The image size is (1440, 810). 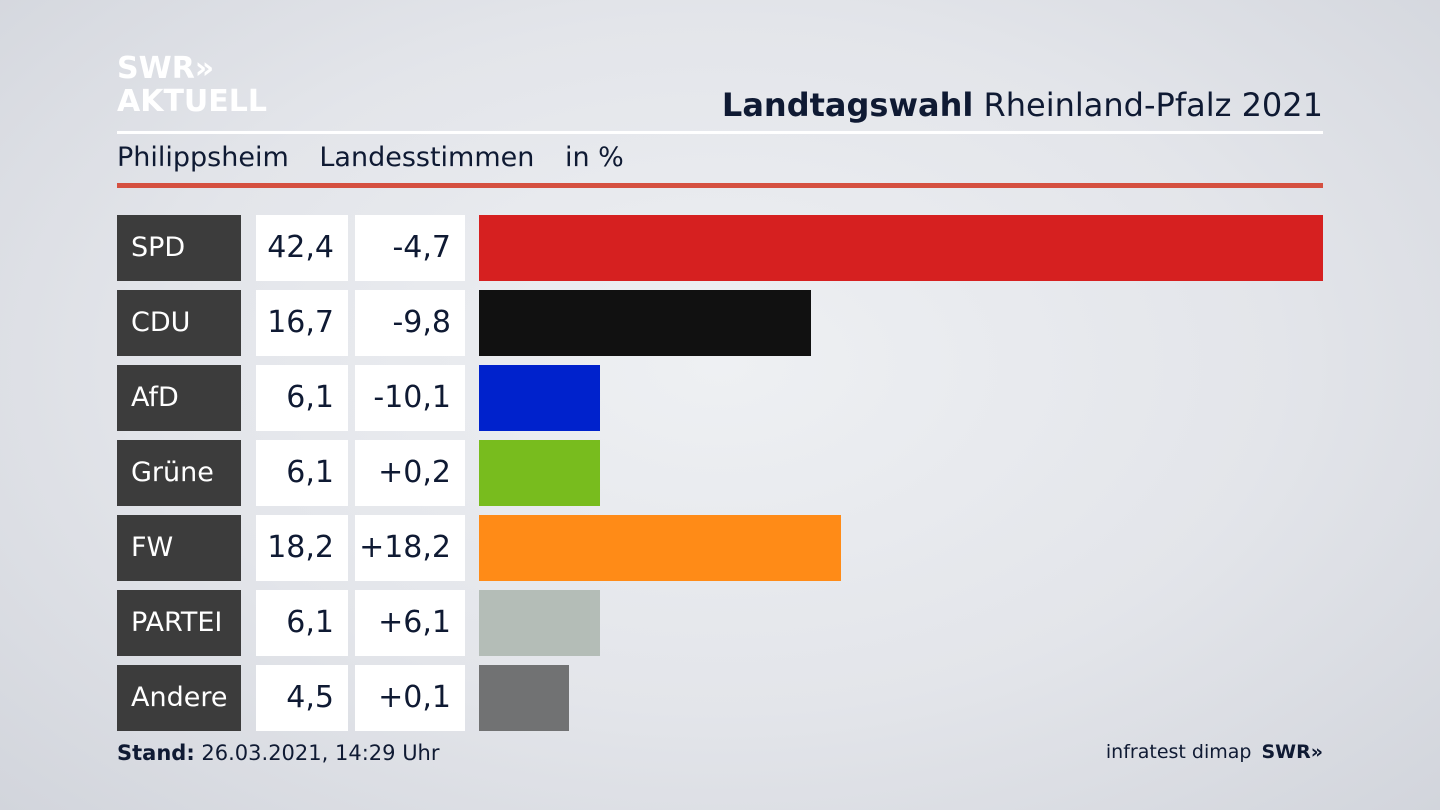 What do you see at coordinates (720, 473) in the screenshot?
I see `result-row: Grüne 6,1 +0,2` at bounding box center [720, 473].